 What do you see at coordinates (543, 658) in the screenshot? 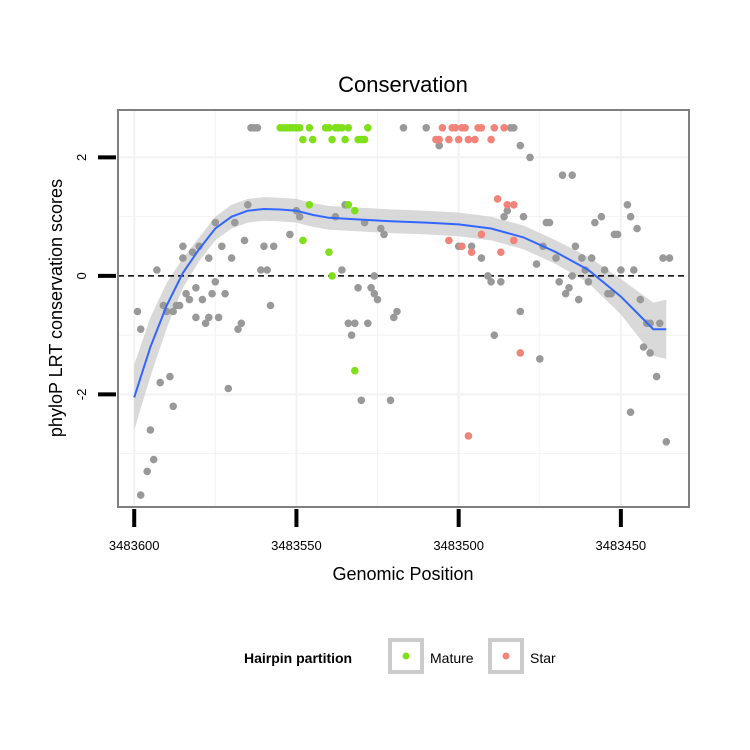
I see `legend-label-star: Star` at bounding box center [543, 658].